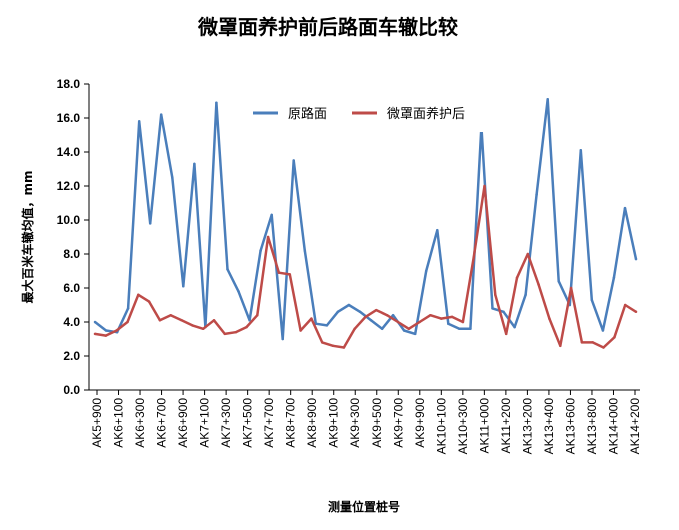 This screenshot has height=530, width=679. What do you see at coordinates (69, 118) in the screenshot?
I see `y-tick-label: 16.0` at bounding box center [69, 118].